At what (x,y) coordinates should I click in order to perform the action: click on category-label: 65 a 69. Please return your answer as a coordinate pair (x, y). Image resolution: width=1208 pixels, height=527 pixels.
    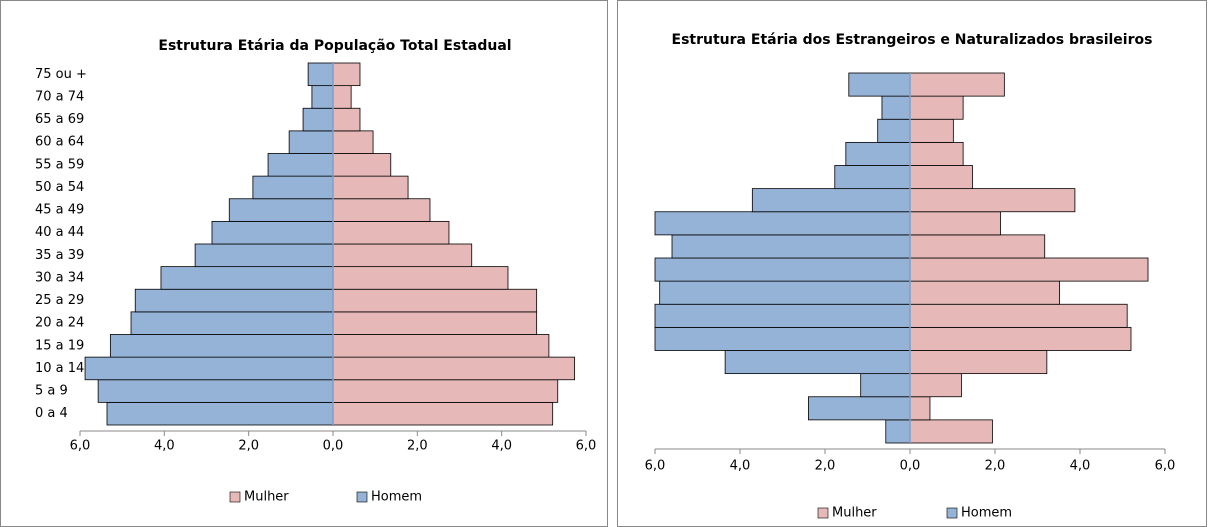
    Looking at the image, I should click on (59, 119).